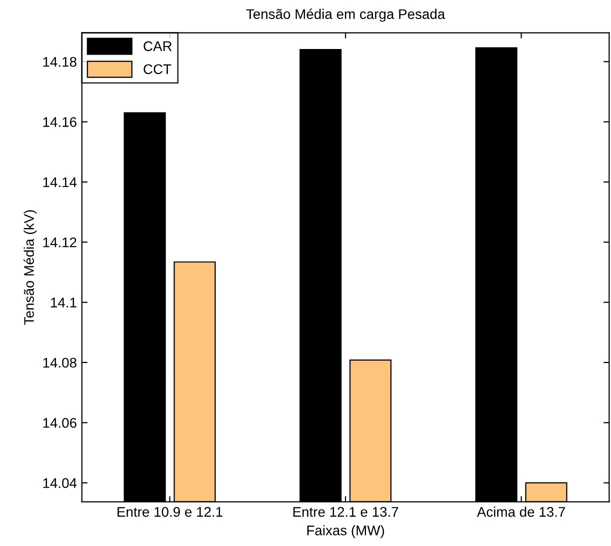 The height and width of the screenshot is (546, 611). Describe the element at coordinates (59, 363) in the screenshot. I see `y-tick-label: 14.08` at that location.